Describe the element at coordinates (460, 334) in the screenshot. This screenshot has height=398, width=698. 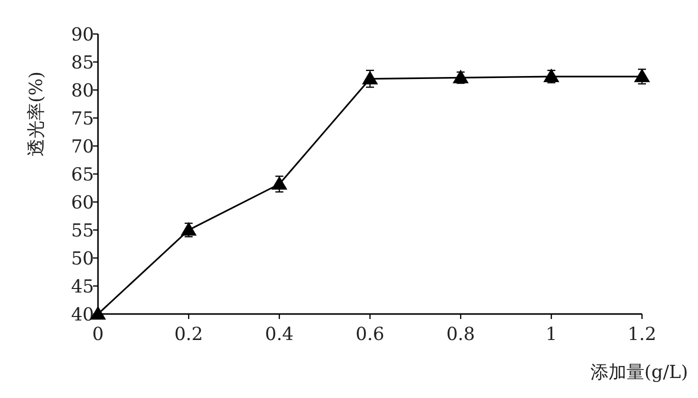
I see `x-tick-label: 0.8` at that location.